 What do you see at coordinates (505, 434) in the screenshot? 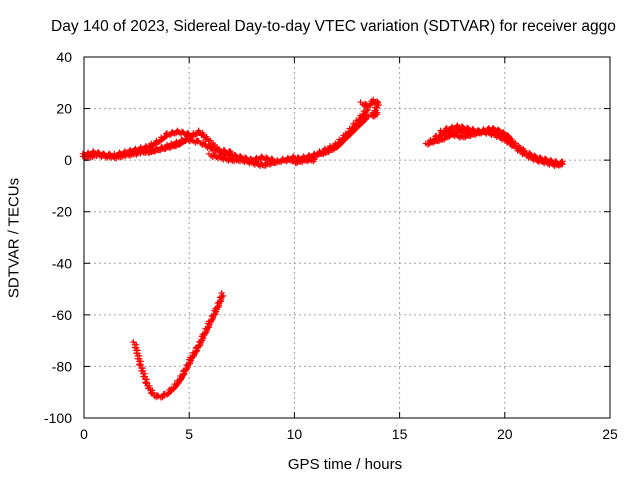
I see `x-tick-label: 20` at bounding box center [505, 434].